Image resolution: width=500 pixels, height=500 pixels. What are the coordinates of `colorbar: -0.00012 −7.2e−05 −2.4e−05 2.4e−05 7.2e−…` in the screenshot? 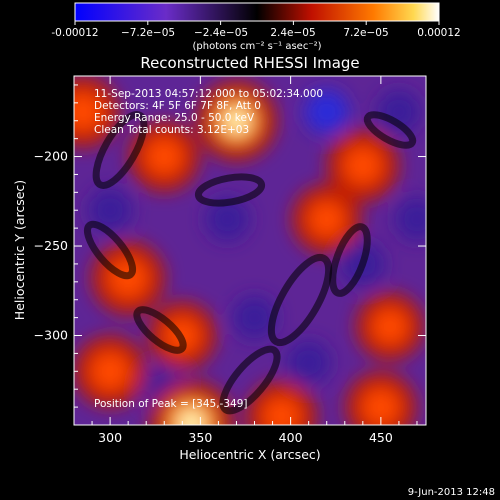 It's located at (256, 27).